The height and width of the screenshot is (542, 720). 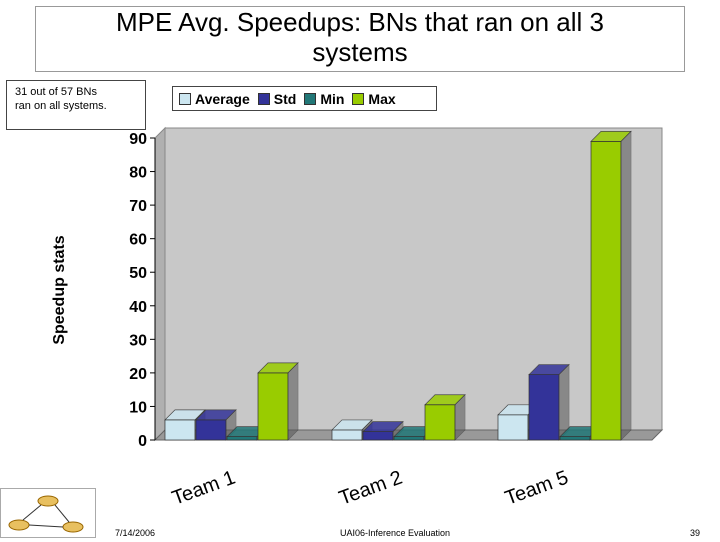 What do you see at coordinates (135, 533) in the screenshot?
I see `footer-date: 7/14/2006` at bounding box center [135, 533].